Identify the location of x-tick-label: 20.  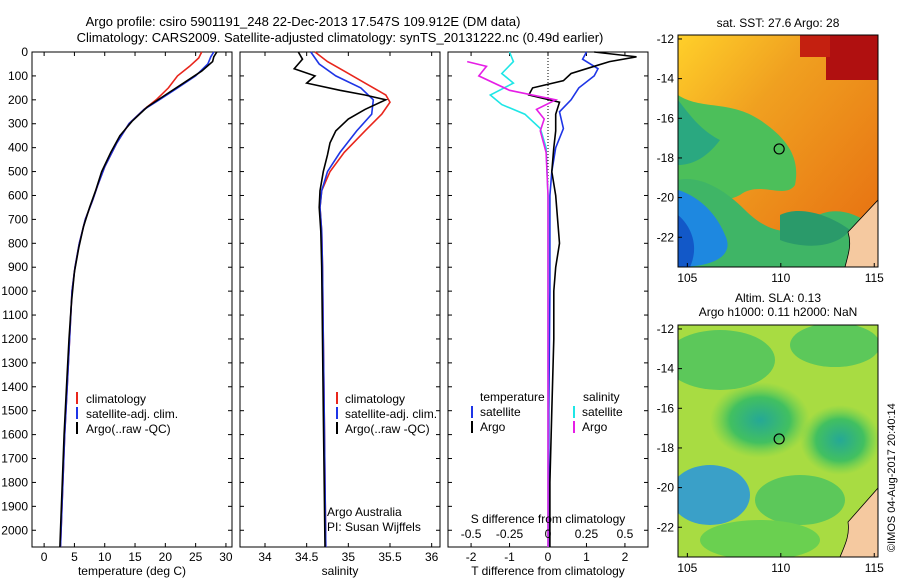
(166, 557).